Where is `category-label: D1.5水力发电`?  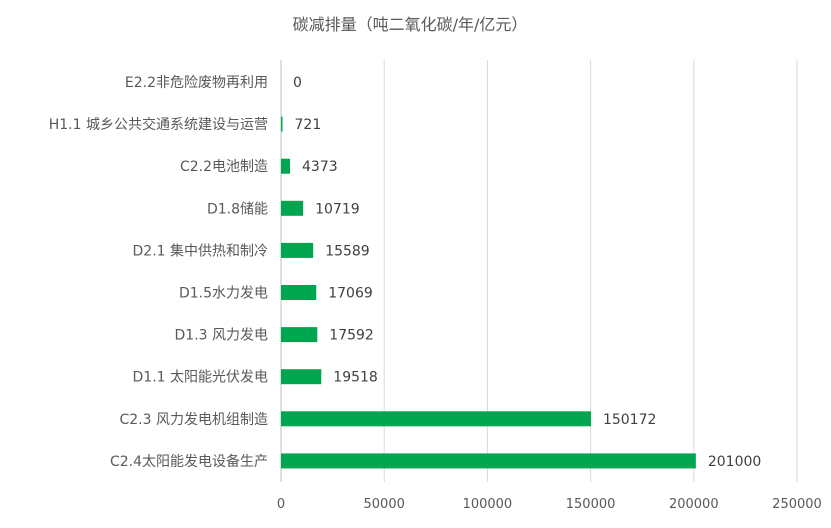
category-label: D1.5水力发电 is located at coordinates (223, 294).